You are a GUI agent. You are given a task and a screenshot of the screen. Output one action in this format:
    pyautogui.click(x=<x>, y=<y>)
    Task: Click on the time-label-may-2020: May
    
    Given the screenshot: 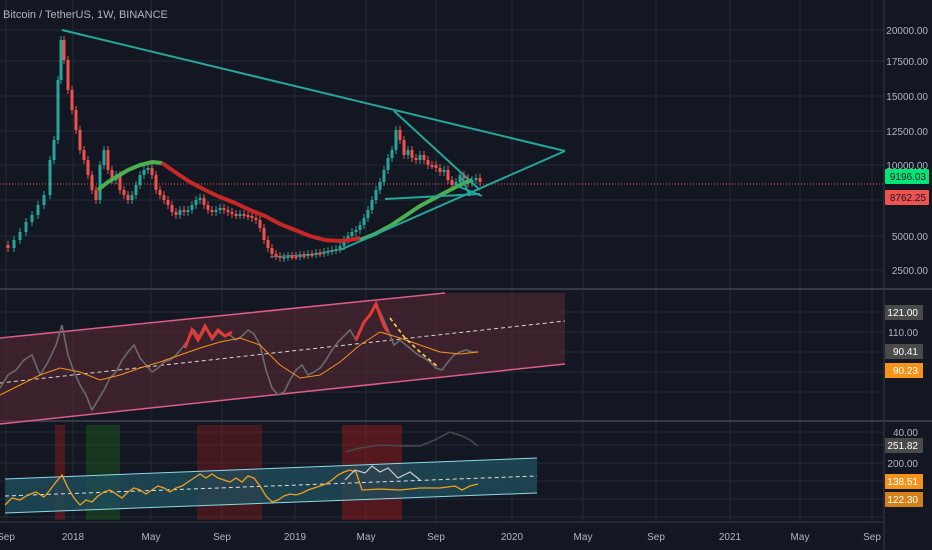 What is the action you would take?
    pyautogui.click(x=583, y=537)
    